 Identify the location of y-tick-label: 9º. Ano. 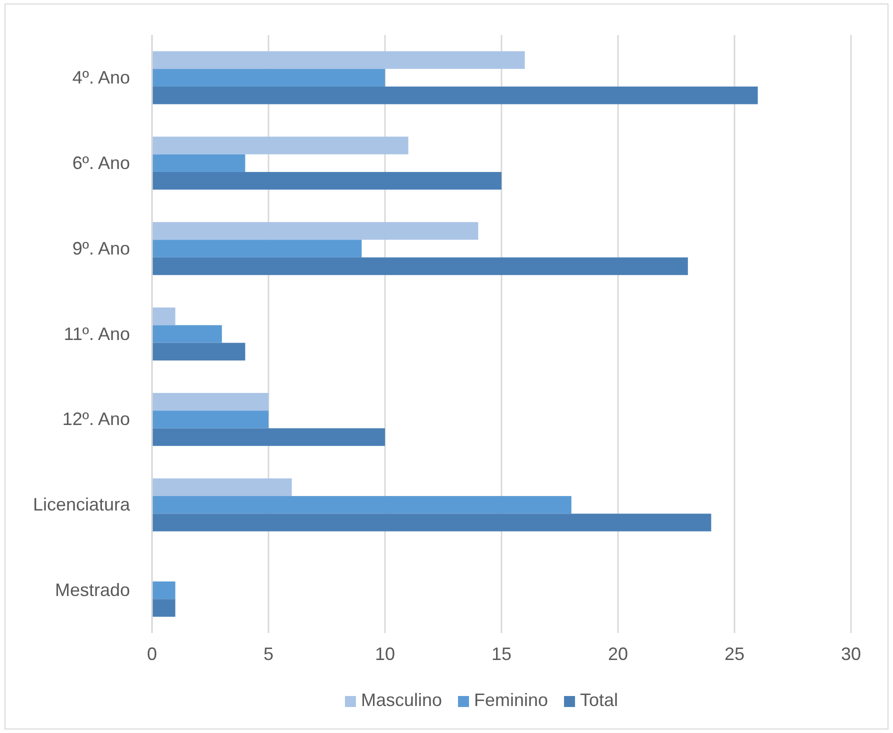
(101, 248).